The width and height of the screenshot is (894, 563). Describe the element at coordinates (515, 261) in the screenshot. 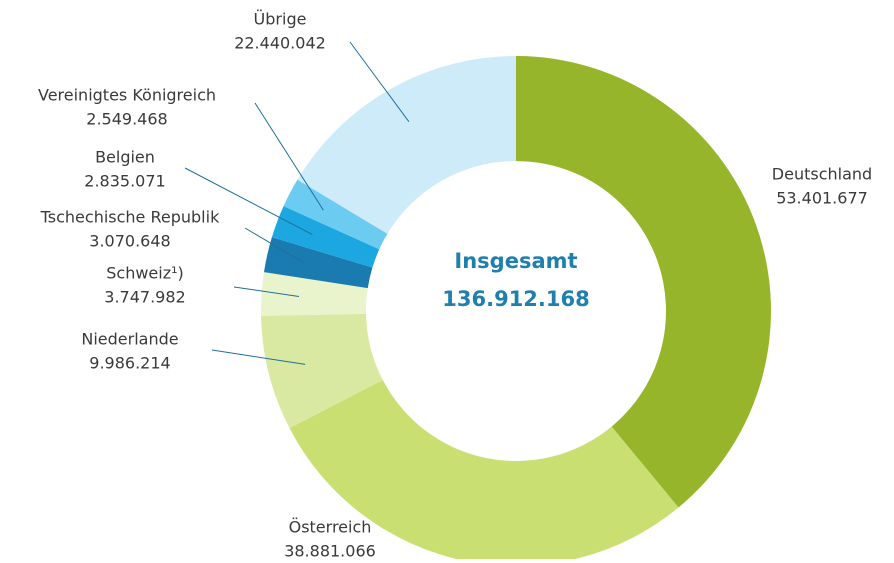

I see `center-title: Insgesamt` at that location.